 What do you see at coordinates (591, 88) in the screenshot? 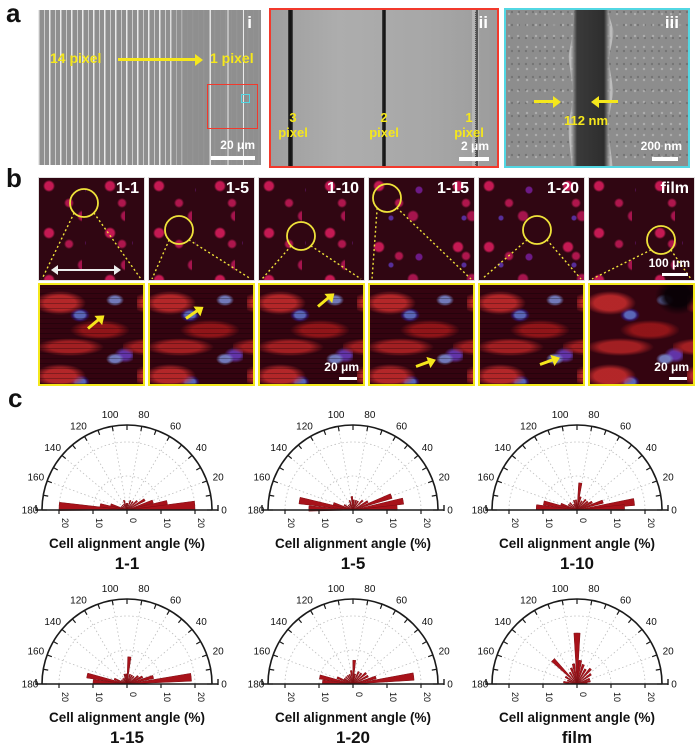
I see `nanogroove` at bounding box center [591, 88].